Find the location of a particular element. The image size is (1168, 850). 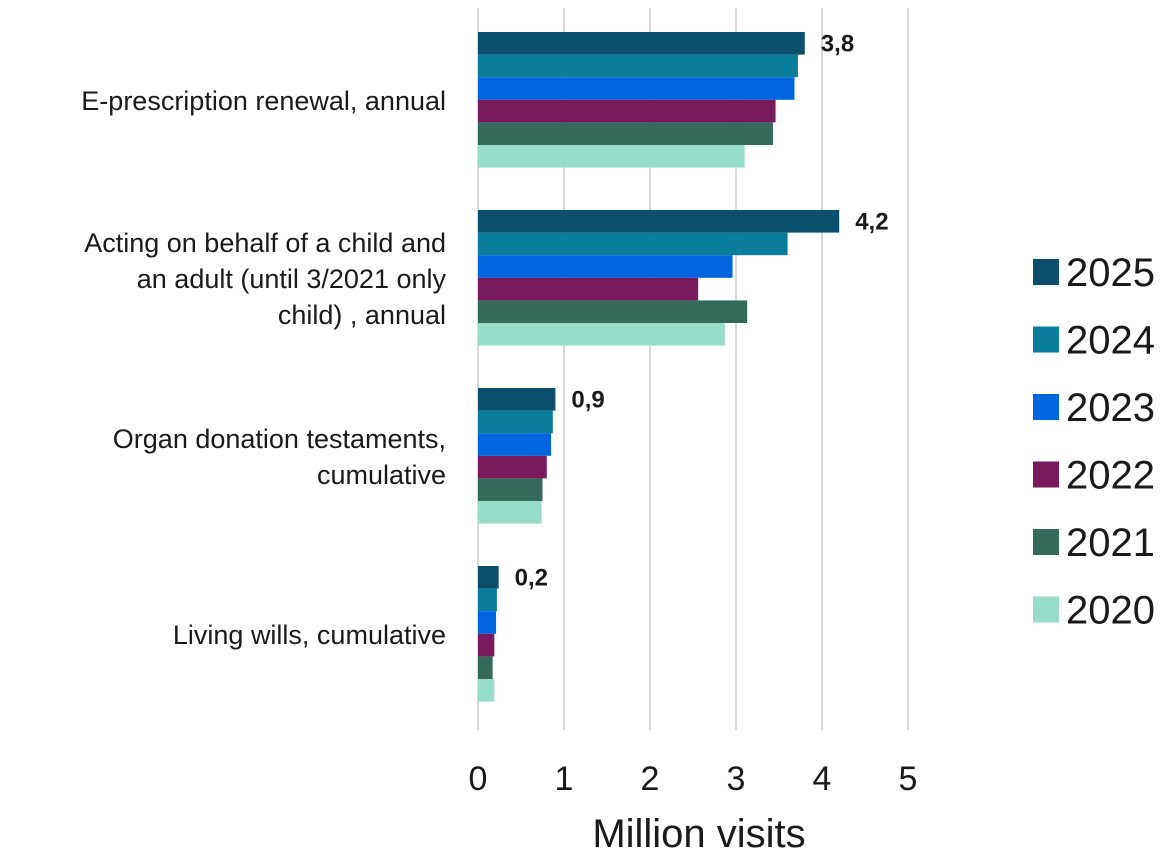

category-label-2-line-1: cumulative is located at coordinates (381, 475).